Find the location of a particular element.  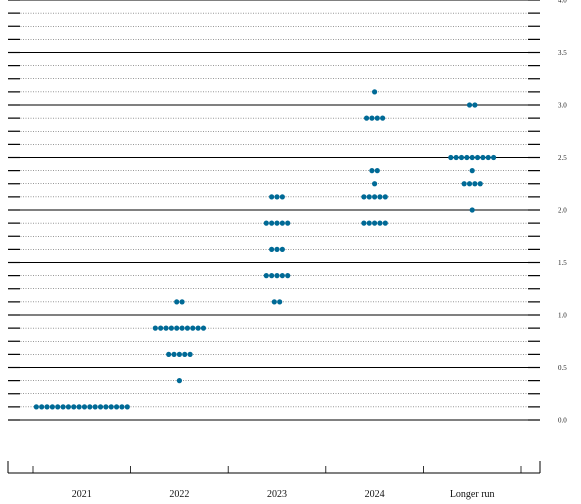

y-tick-label: 0.0 is located at coordinates (562, 421).